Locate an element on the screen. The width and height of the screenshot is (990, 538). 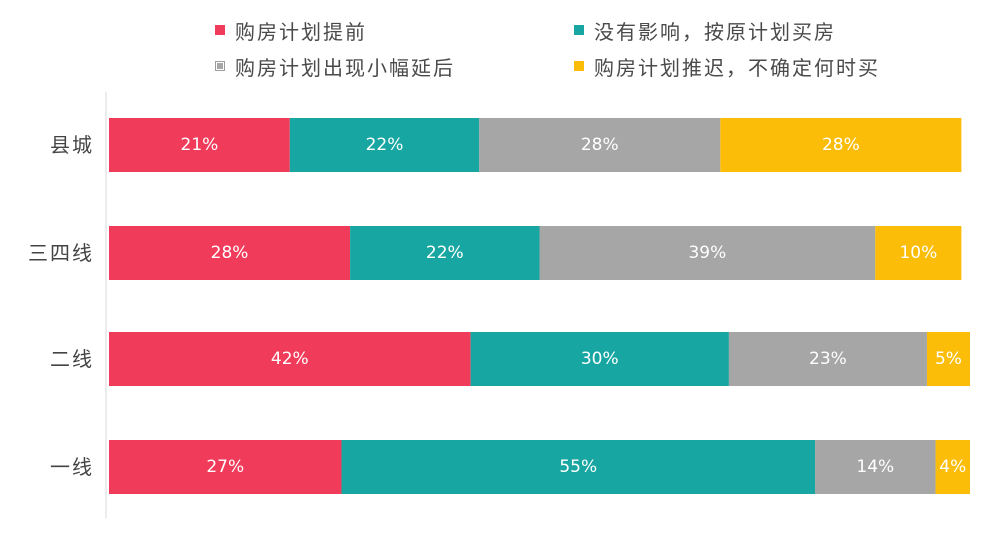
data-label: 27% is located at coordinates (225, 467).